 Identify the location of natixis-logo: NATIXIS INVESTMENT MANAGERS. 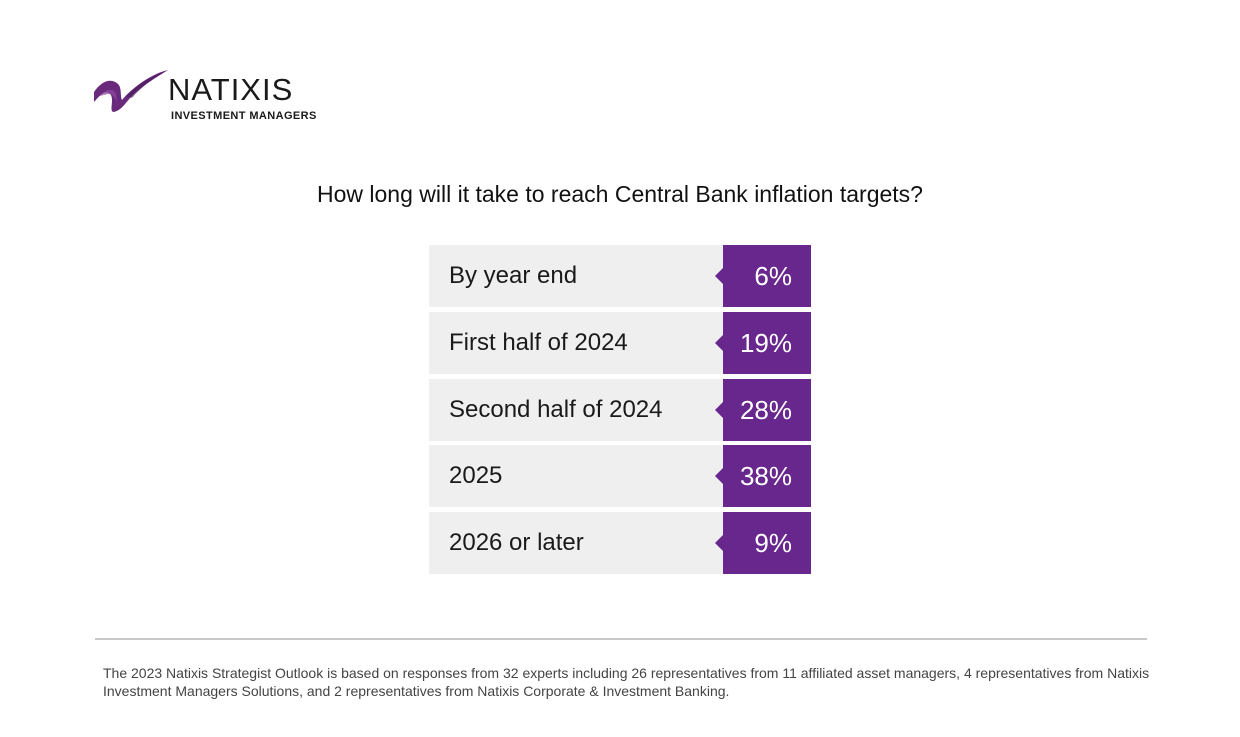
(220, 96).